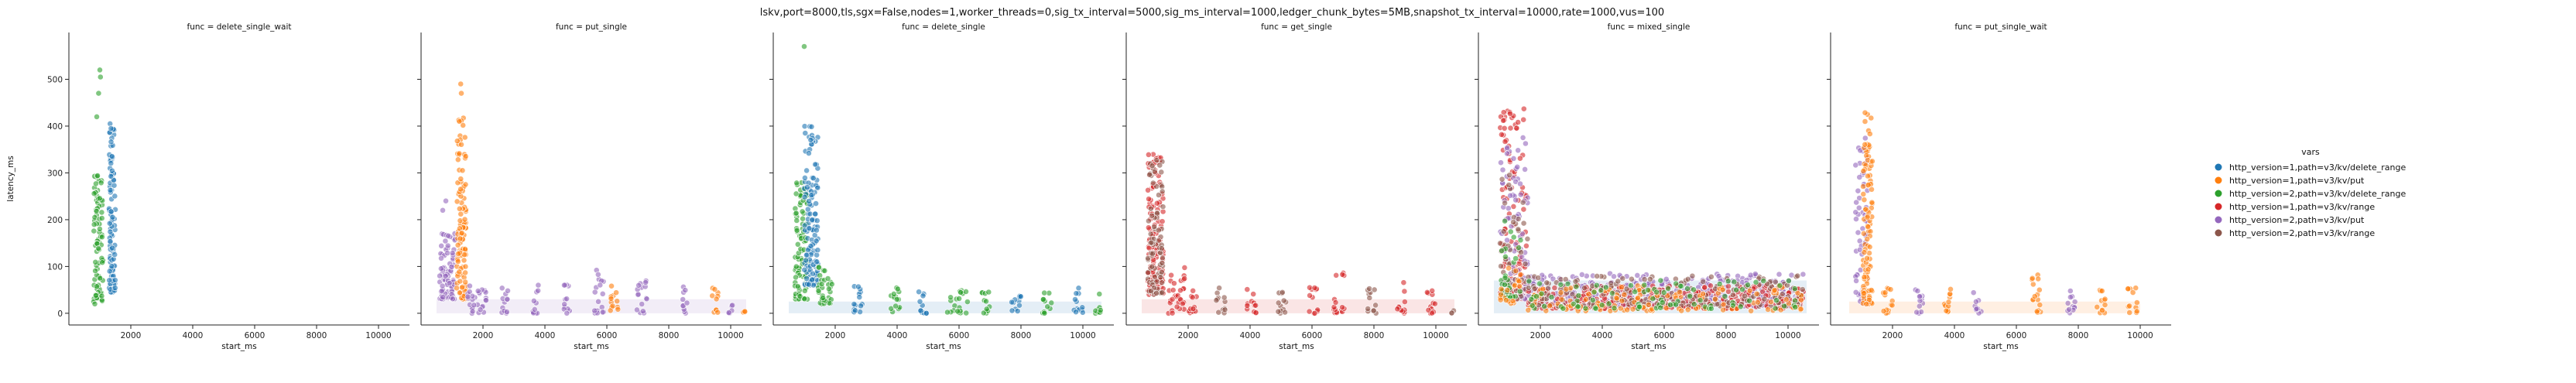  What do you see at coordinates (959, 335) in the screenshot?
I see `x-tick-label: 6000` at bounding box center [959, 335].